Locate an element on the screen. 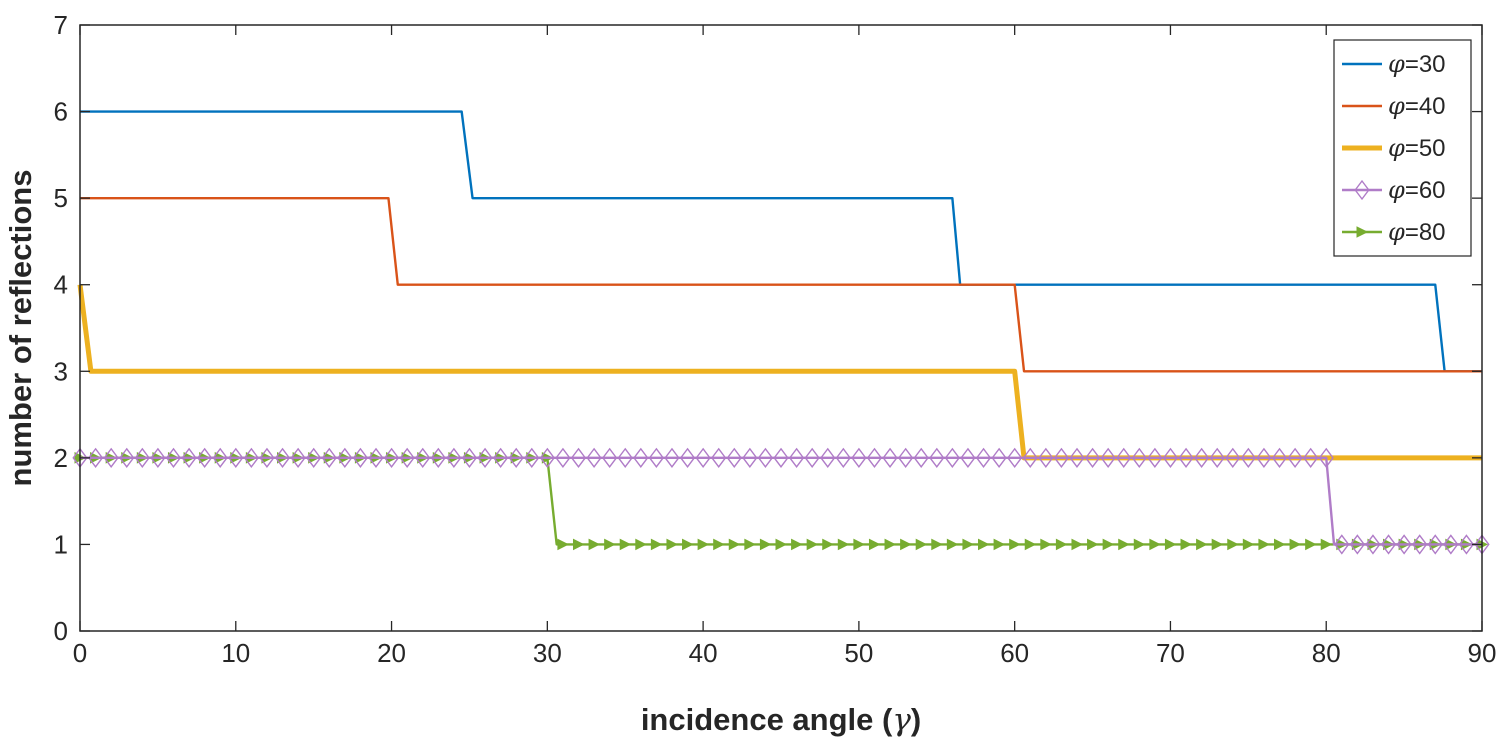 This screenshot has width=1510, height=748. legend-entry: φ=30 is located at coordinates (1394, 64).